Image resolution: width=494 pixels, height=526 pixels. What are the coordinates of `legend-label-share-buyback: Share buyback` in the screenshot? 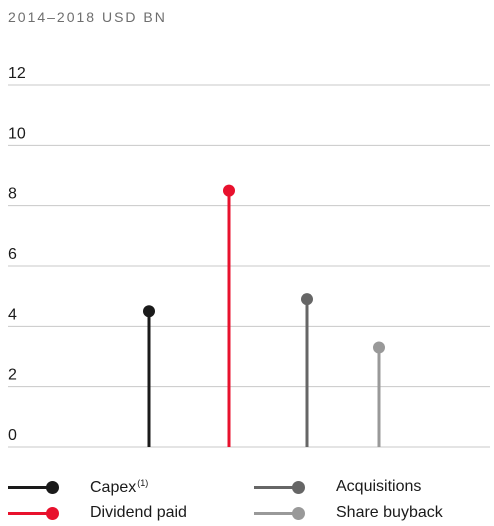 It's located at (389, 512).